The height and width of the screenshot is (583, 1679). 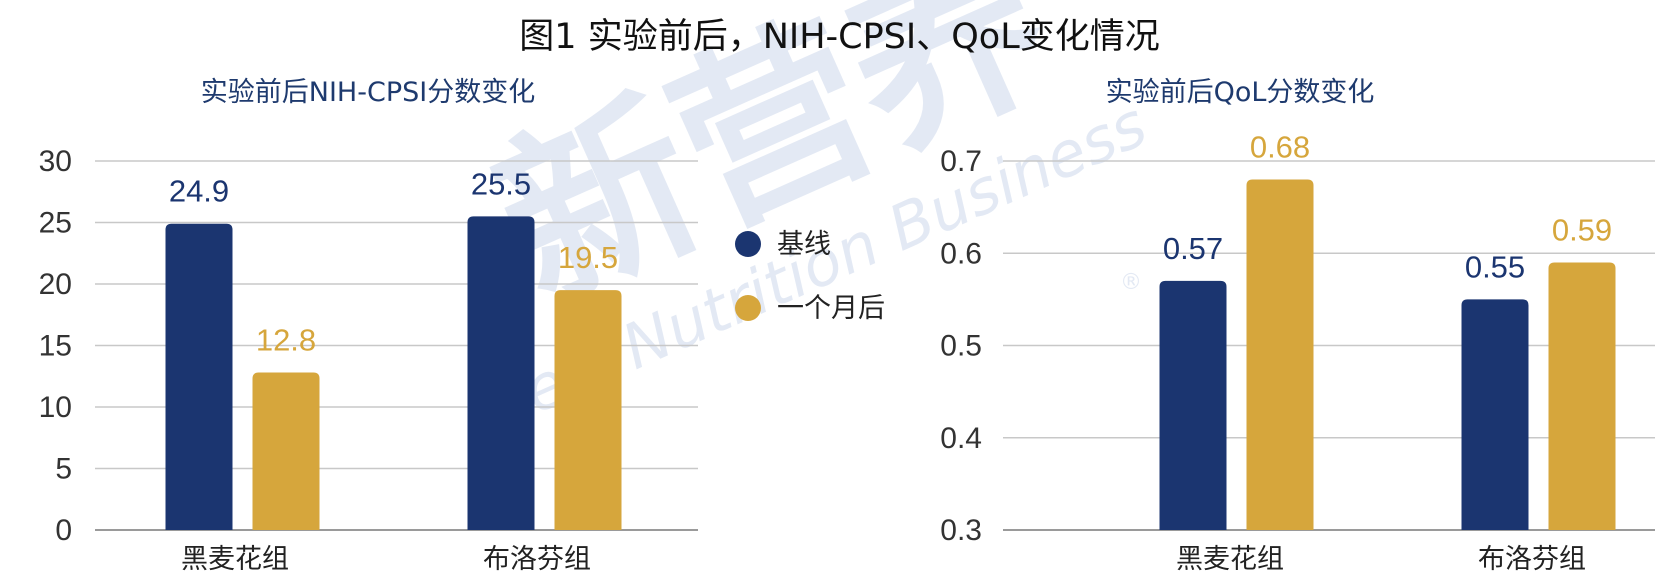 I want to click on nih-cpsi-y-tick-label: 5, so click(x=63, y=469).